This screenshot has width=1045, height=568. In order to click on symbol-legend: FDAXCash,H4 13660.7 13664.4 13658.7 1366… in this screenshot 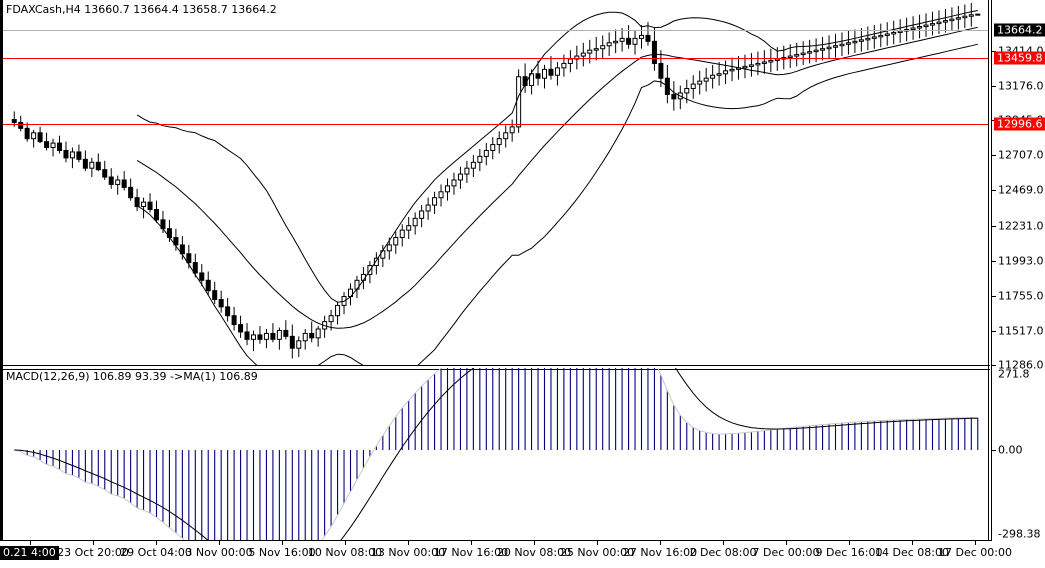, I will do `click(141, 9)`.